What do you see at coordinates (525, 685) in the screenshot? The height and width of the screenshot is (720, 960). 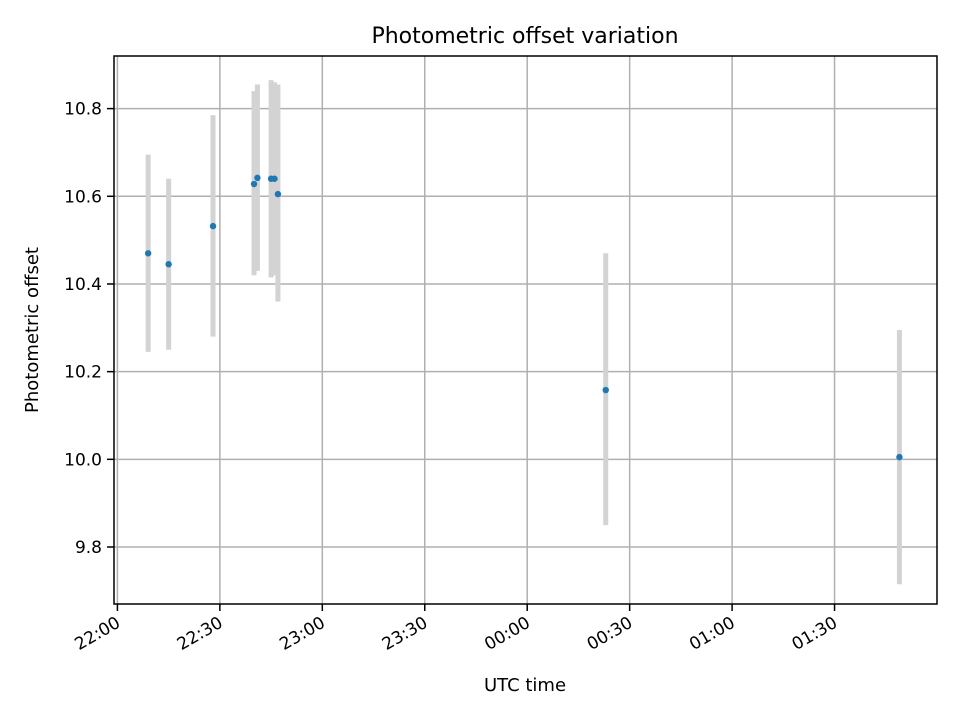 I see `x-axis-label: UTC time` at bounding box center [525, 685].